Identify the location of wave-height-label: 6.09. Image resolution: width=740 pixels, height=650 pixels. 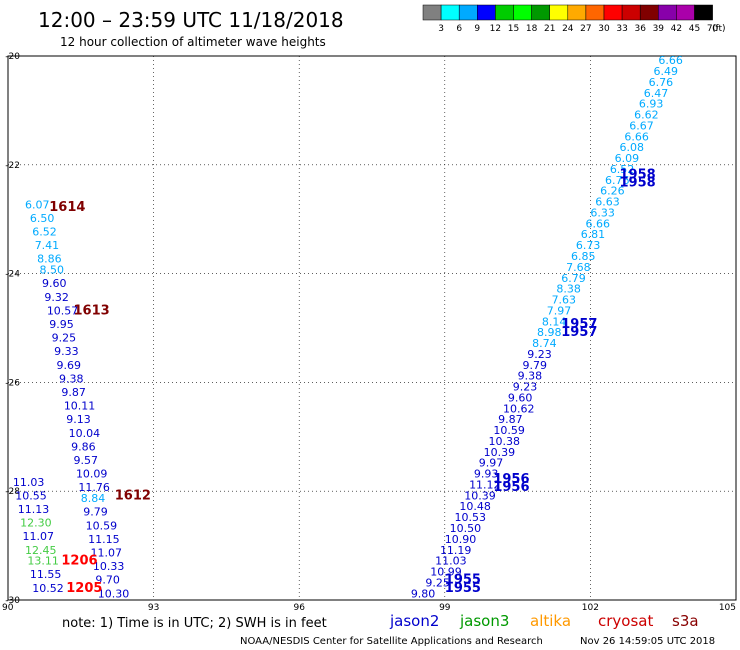
(627, 158).